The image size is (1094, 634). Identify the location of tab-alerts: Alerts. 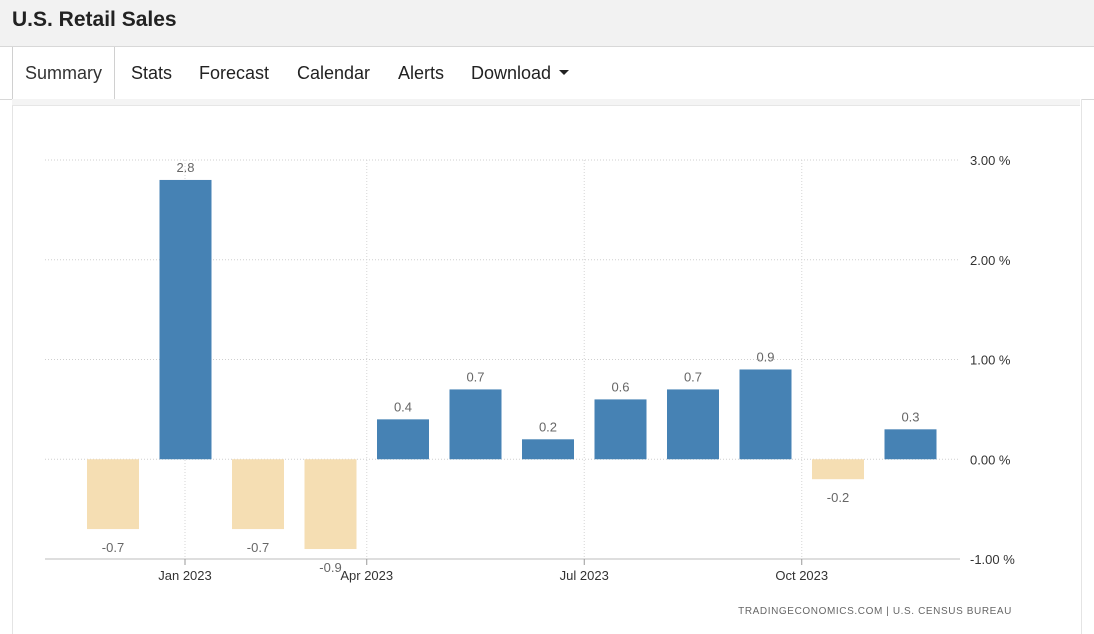
(421, 73).